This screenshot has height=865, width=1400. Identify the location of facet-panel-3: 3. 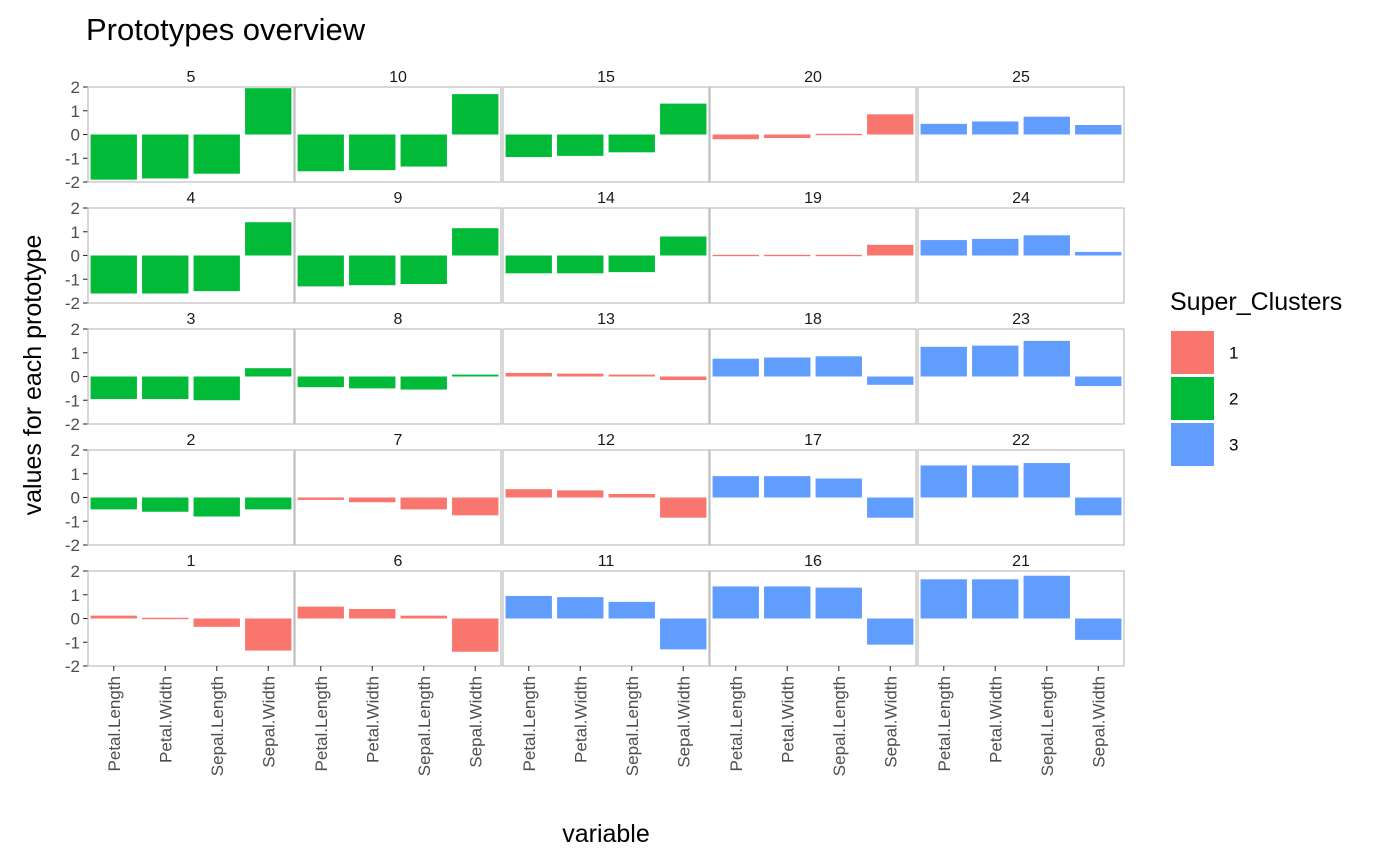
(191, 367).